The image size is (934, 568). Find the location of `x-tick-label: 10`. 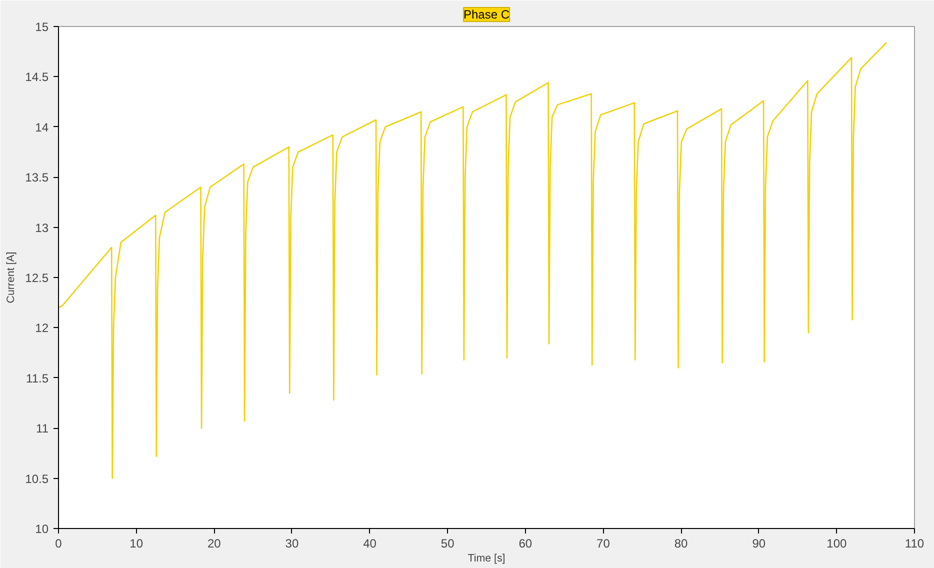

x-tick-label: 10 is located at coordinates (137, 543).